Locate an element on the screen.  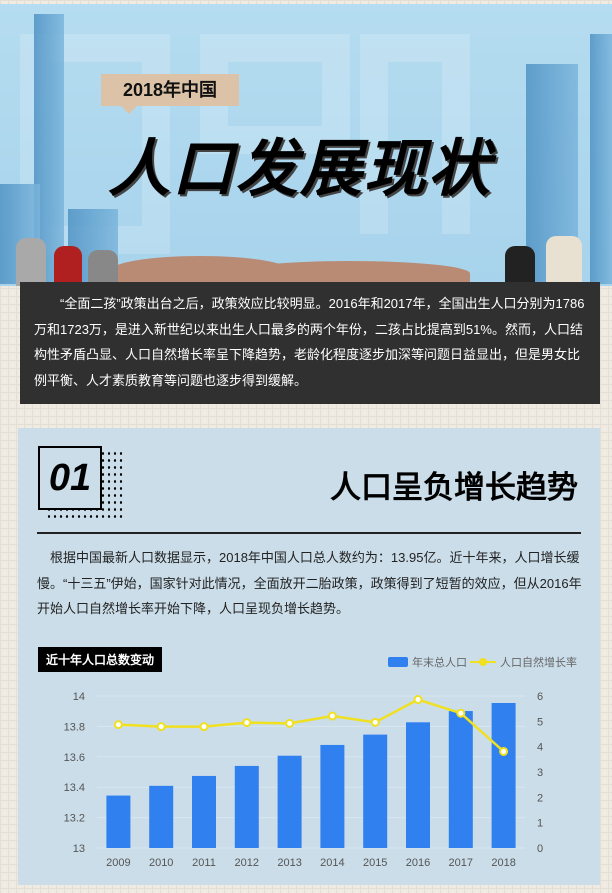
x-tick-label: 2016 is located at coordinates (418, 863).